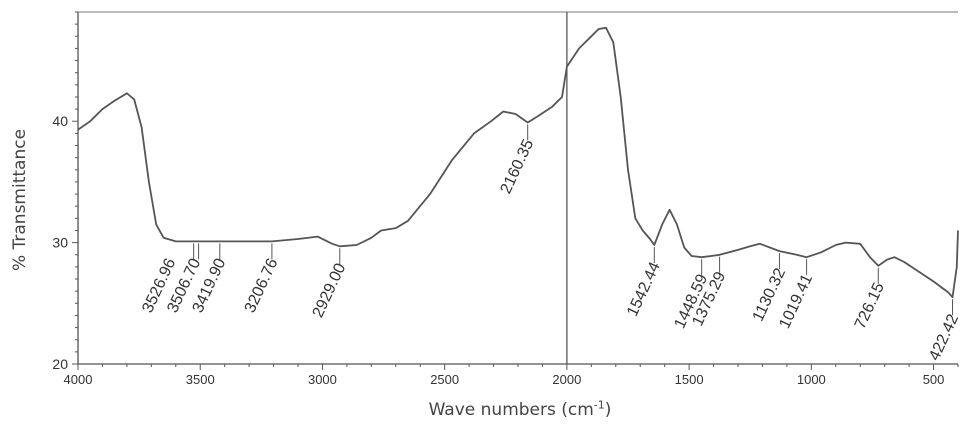 This screenshot has width=960, height=424. I want to click on x-axis-title-wrap: Wave numbers (cm-1), so click(480, 409).